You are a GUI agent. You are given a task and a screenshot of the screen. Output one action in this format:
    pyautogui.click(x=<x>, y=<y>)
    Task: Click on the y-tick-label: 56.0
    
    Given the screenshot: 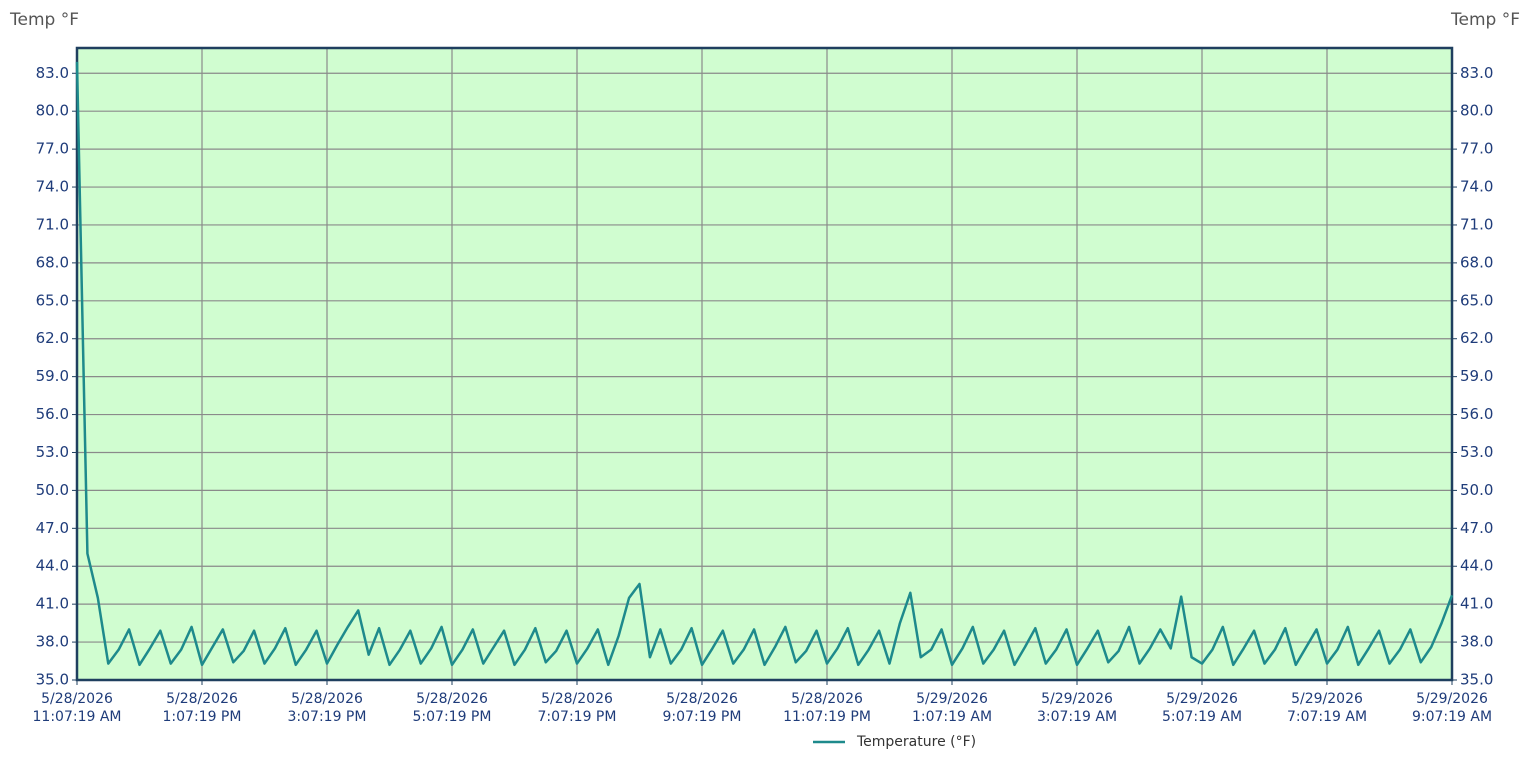 What is the action you would take?
    pyautogui.click(x=52, y=414)
    